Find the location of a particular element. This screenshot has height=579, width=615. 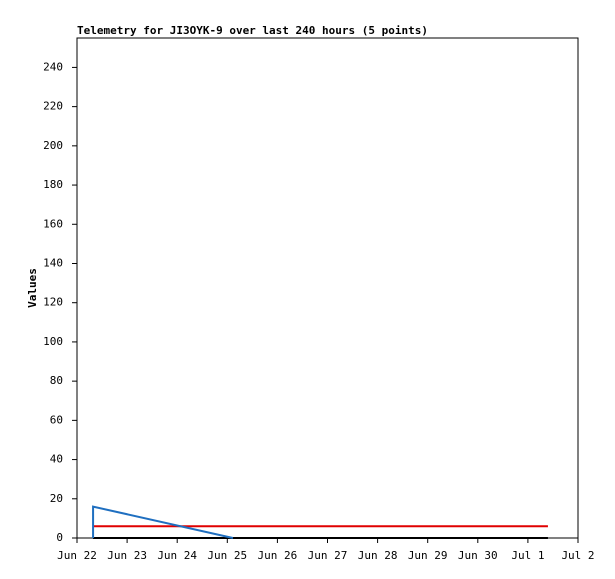

y-axis-label: Values is located at coordinates (32, 288).